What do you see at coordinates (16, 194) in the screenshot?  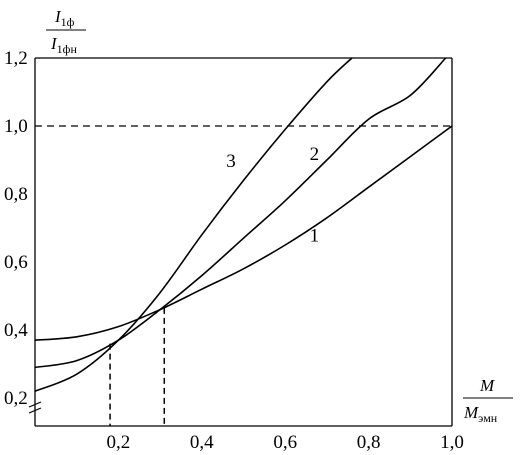 I see `y-tick-label: 0,8` at bounding box center [16, 194].